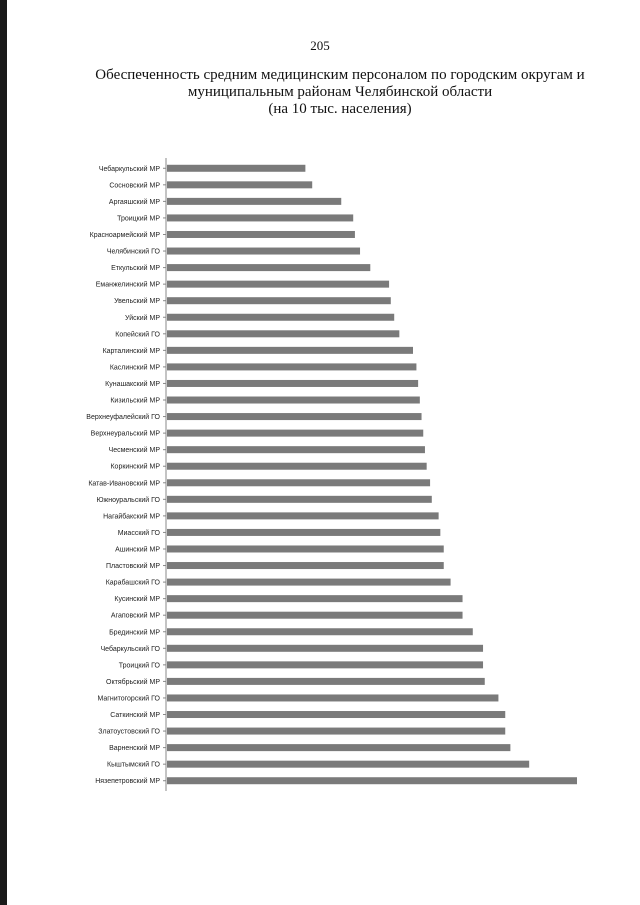  Describe the element at coordinates (129, 732) in the screenshot. I see `category-label: Златоустовский ГО` at that location.